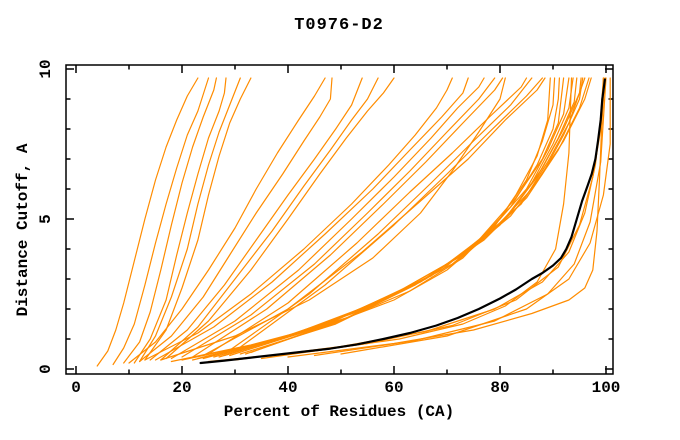 The width and height of the screenshot is (680, 440). What do you see at coordinates (393, 388) in the screenshot?
I see `x-tick-label: 60` at bounding box center [393, 388].